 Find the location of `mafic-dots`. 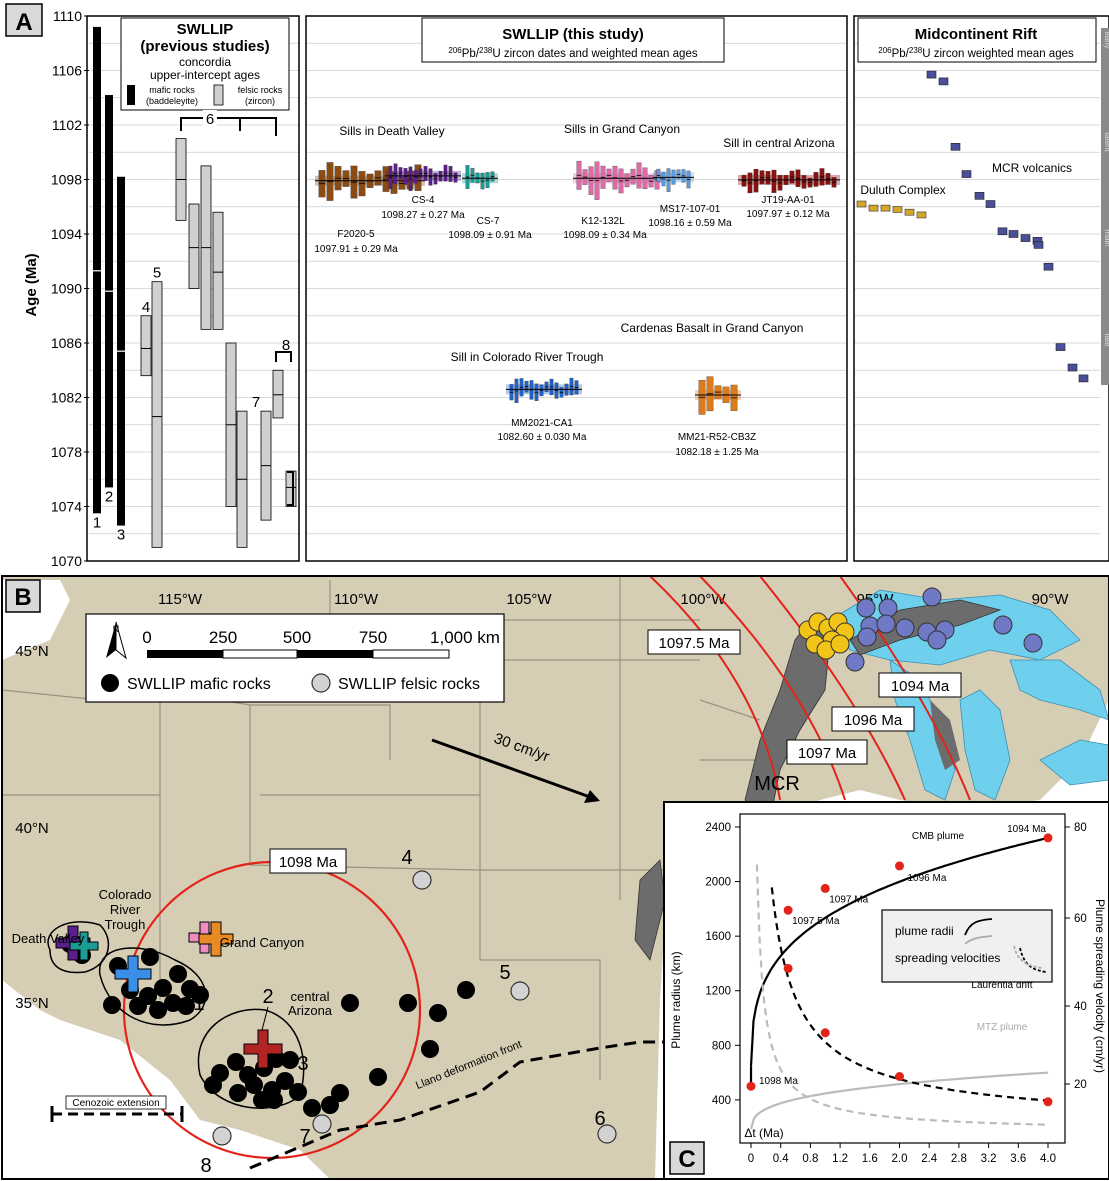

mafic-dots is located at coordinates (268, 1026).